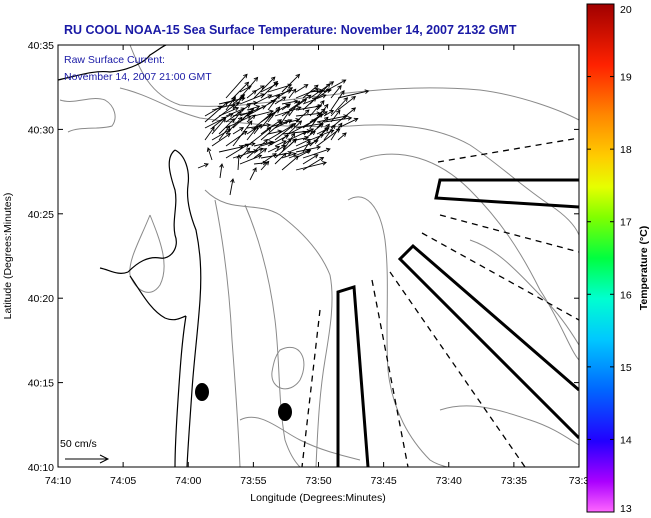 The height and width of the screenshot is (518, 651). What do you see at coordinates (188, 308) in the screenshot?
I see `coastline-sandy-hook` at bounding box center [188, 308].